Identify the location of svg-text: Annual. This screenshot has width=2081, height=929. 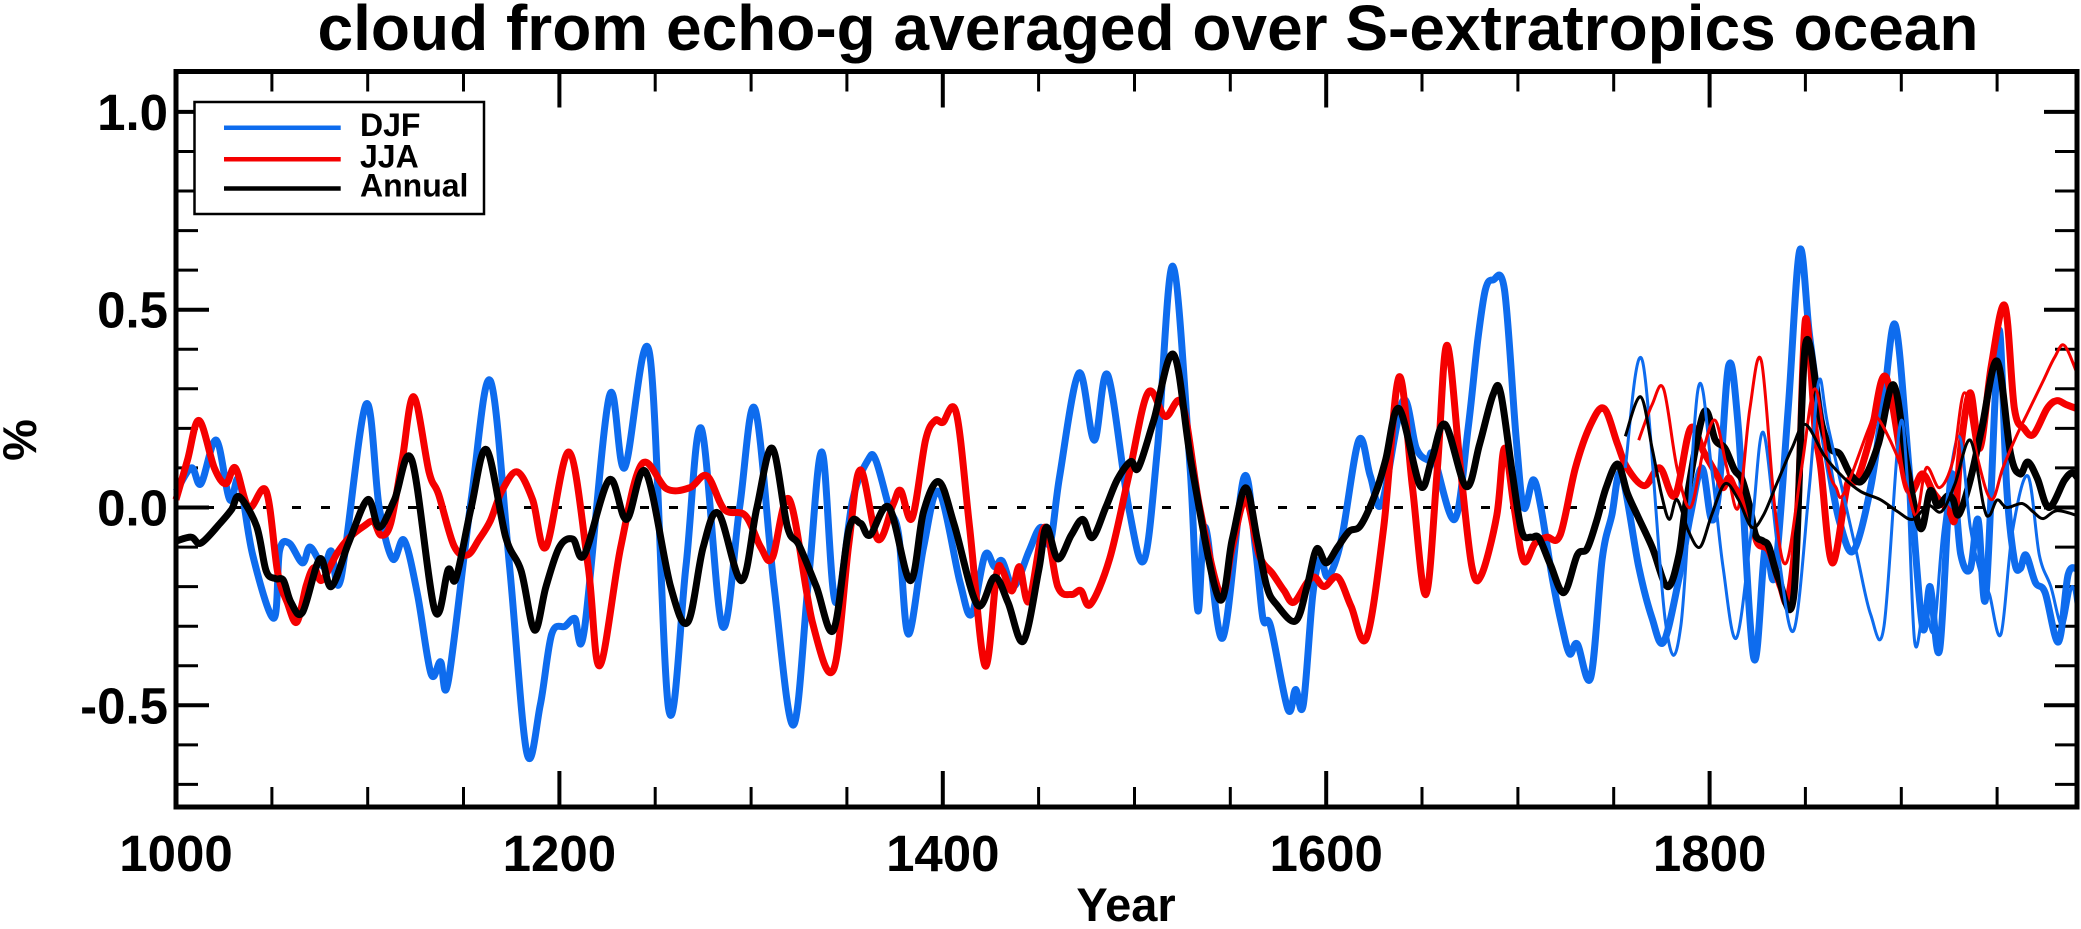
(414, 186).